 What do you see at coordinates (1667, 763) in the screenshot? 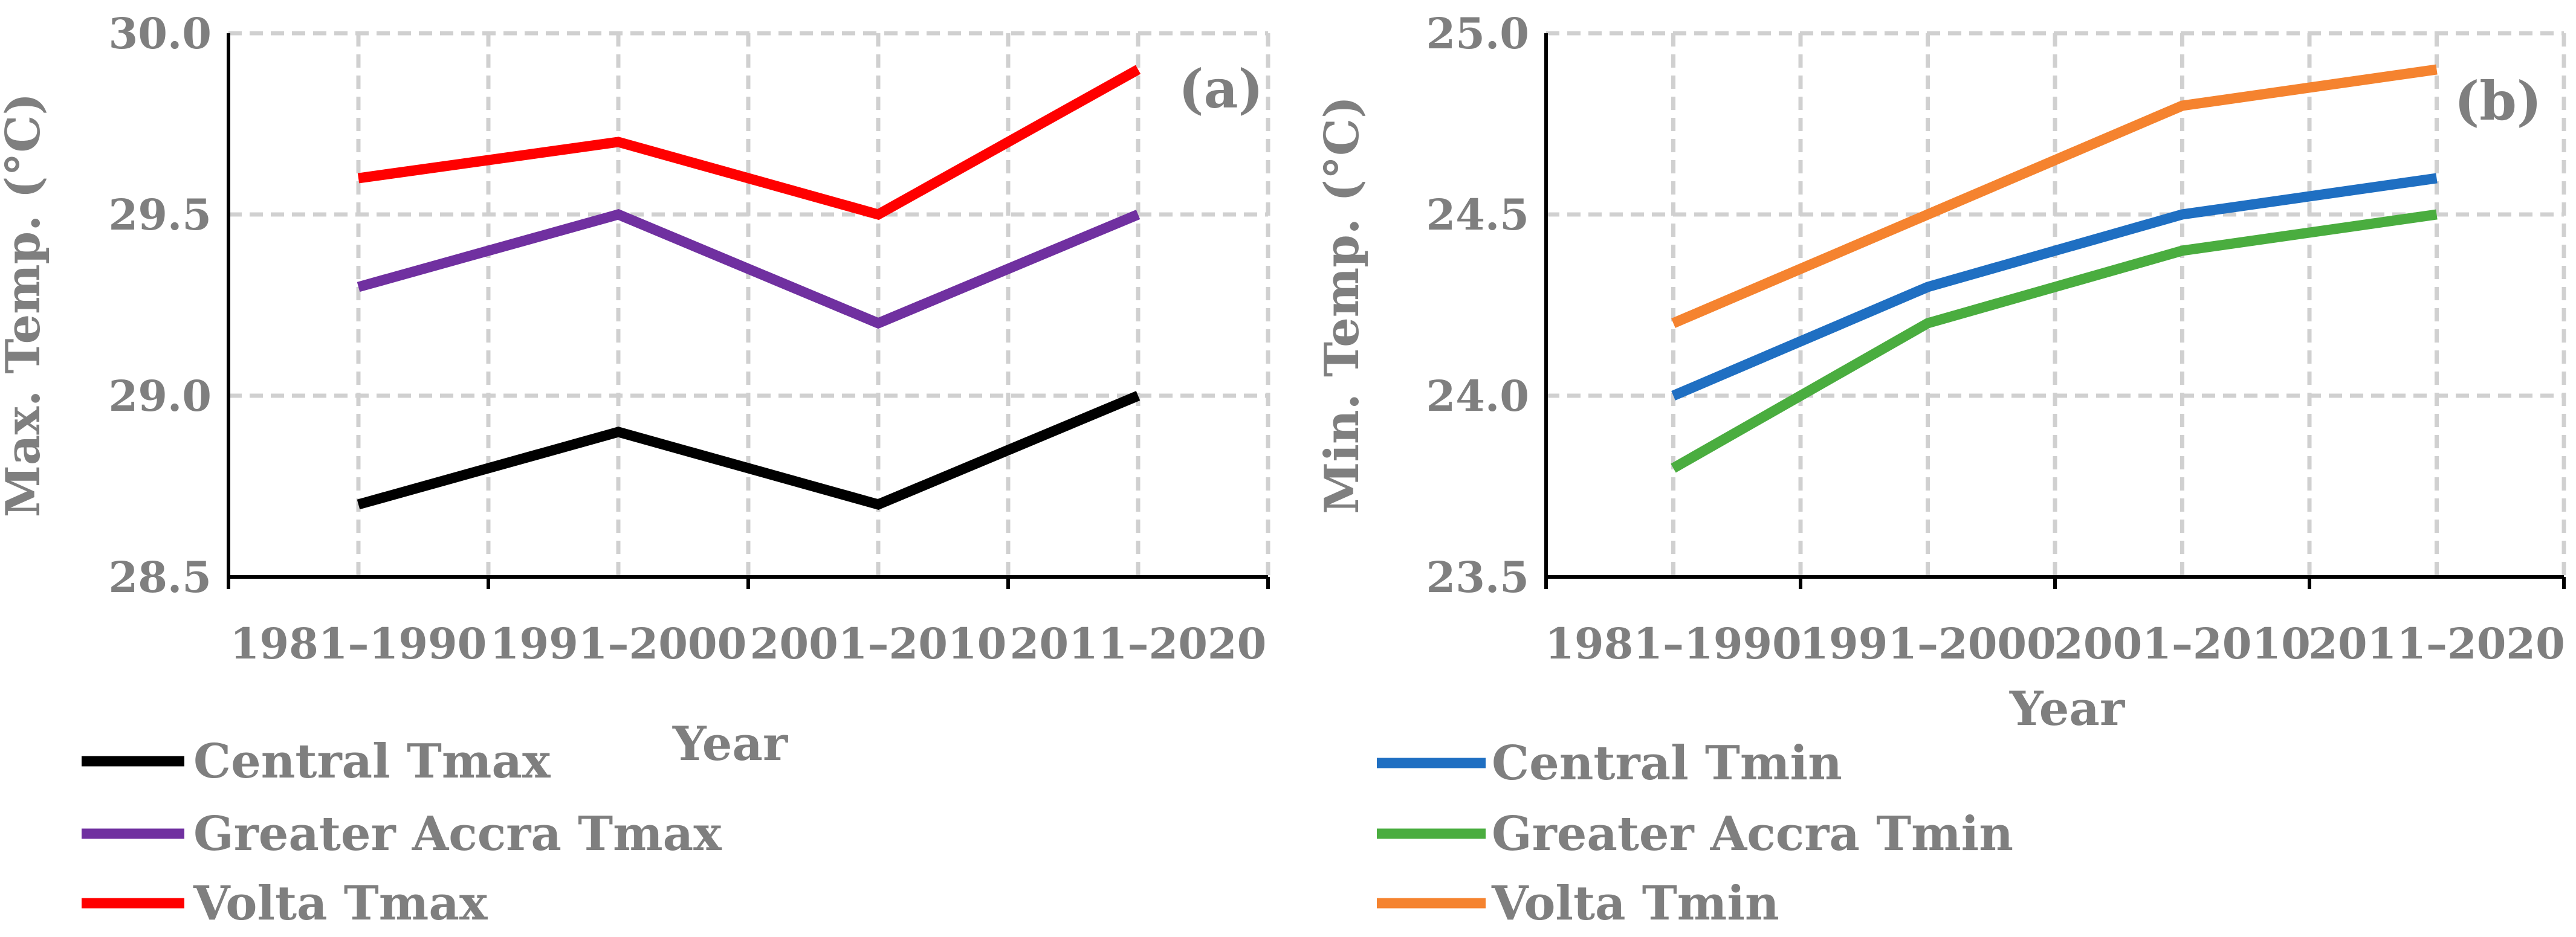
I see `legend-label: Central Tmin` at bounding box center [1667, 763].